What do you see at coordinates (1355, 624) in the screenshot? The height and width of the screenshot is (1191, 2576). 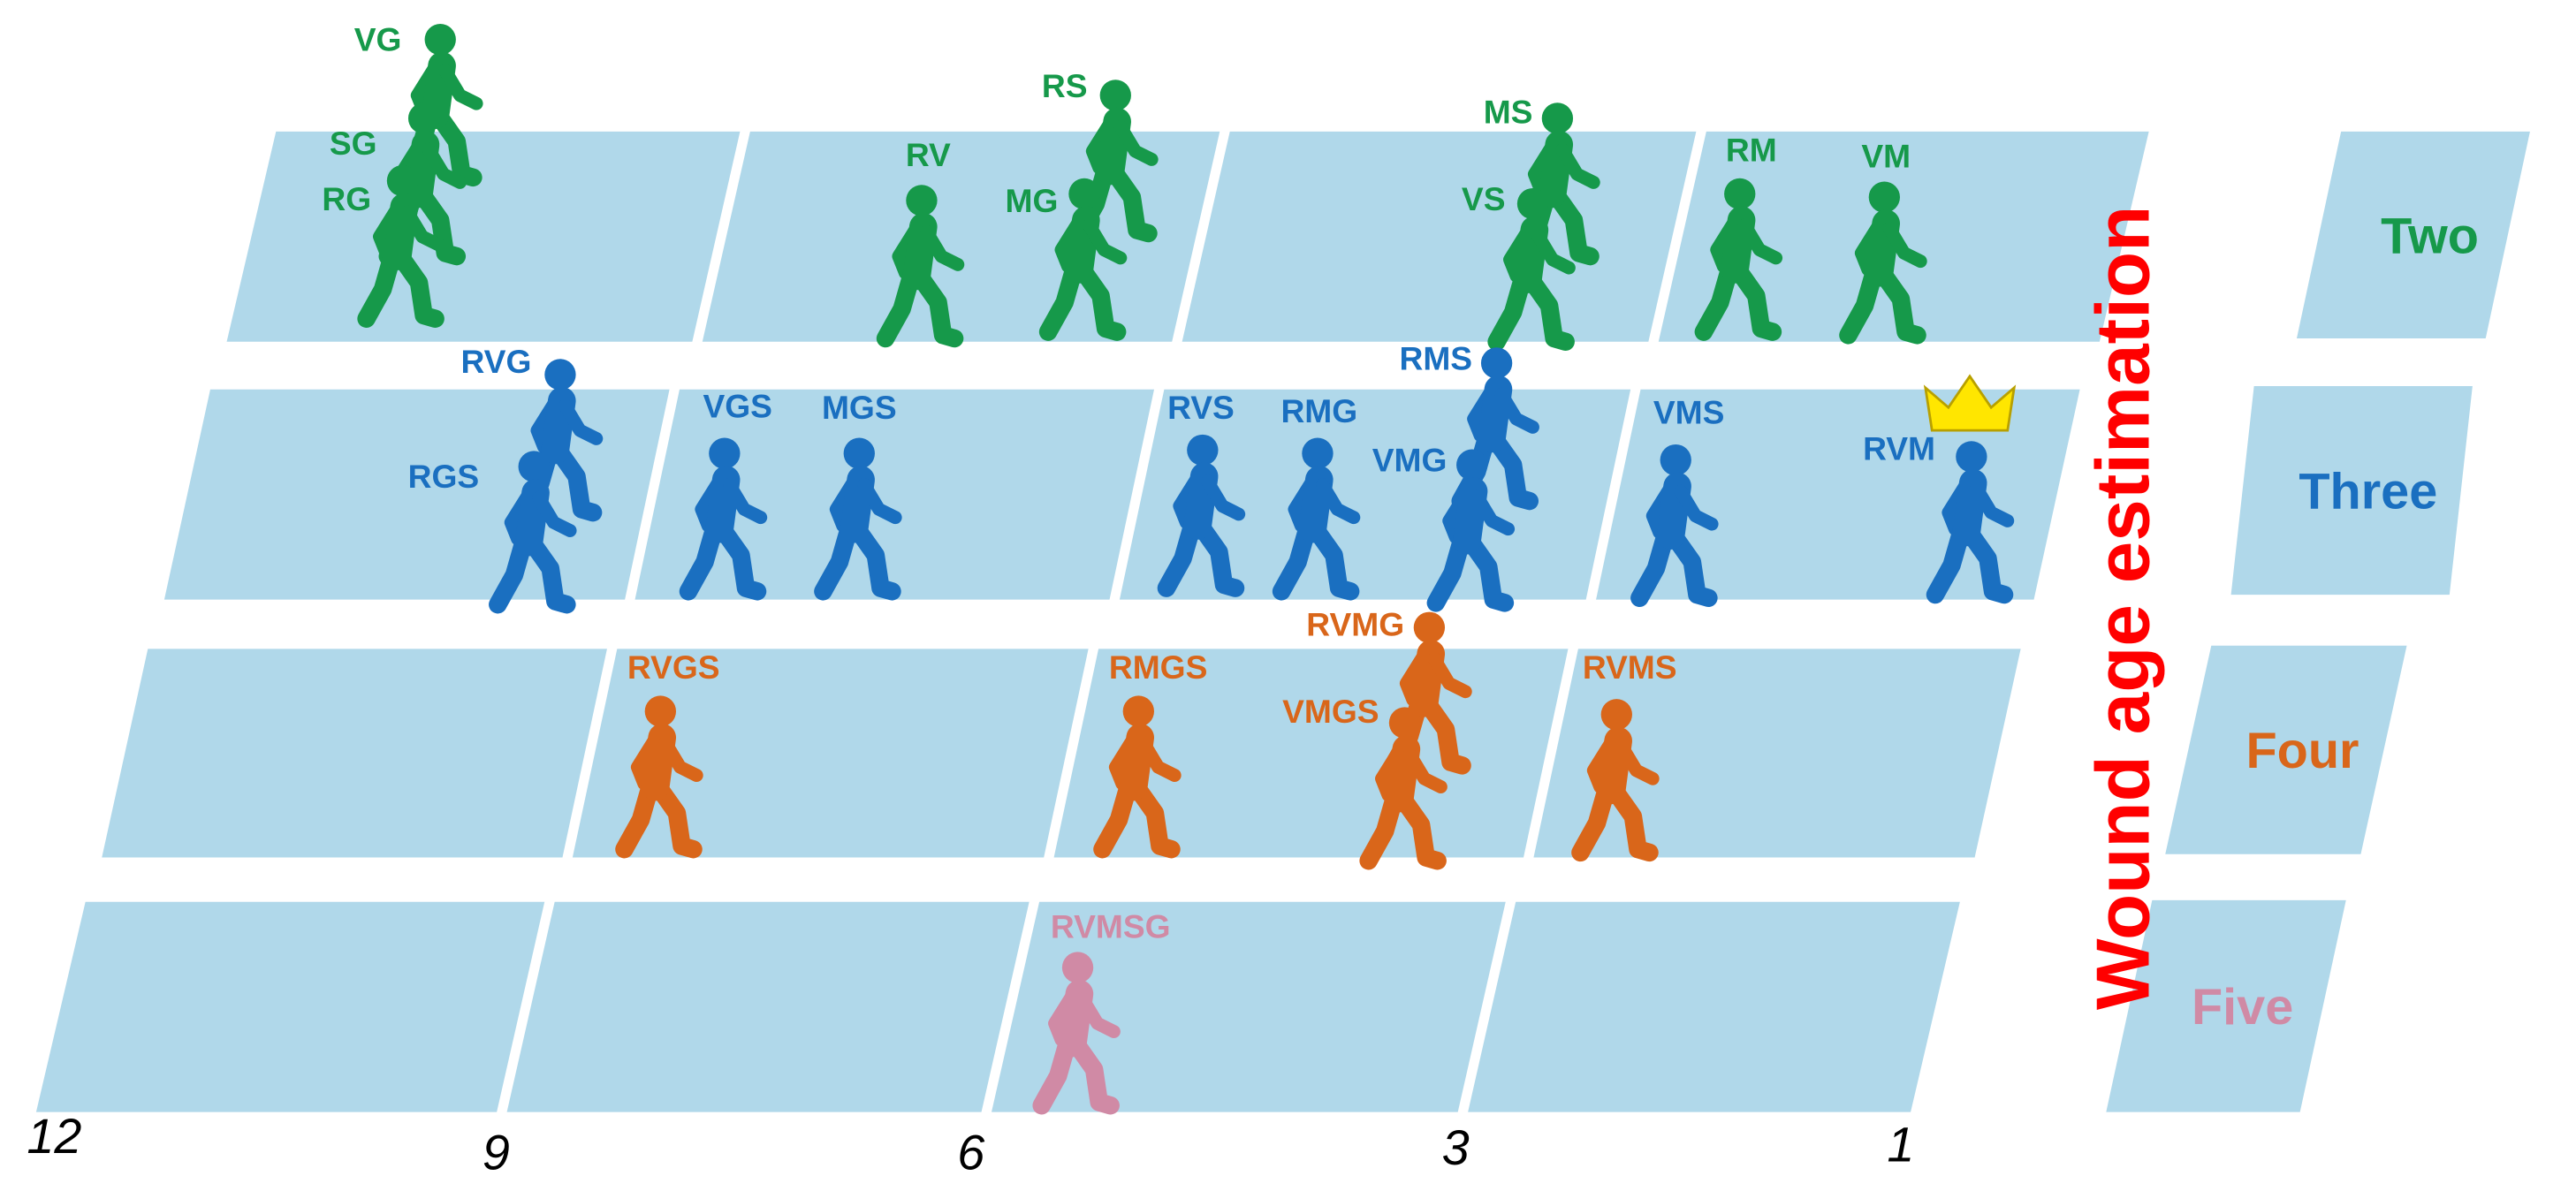 I see `person-label: RVMG` at bounding box center [1355, 624].